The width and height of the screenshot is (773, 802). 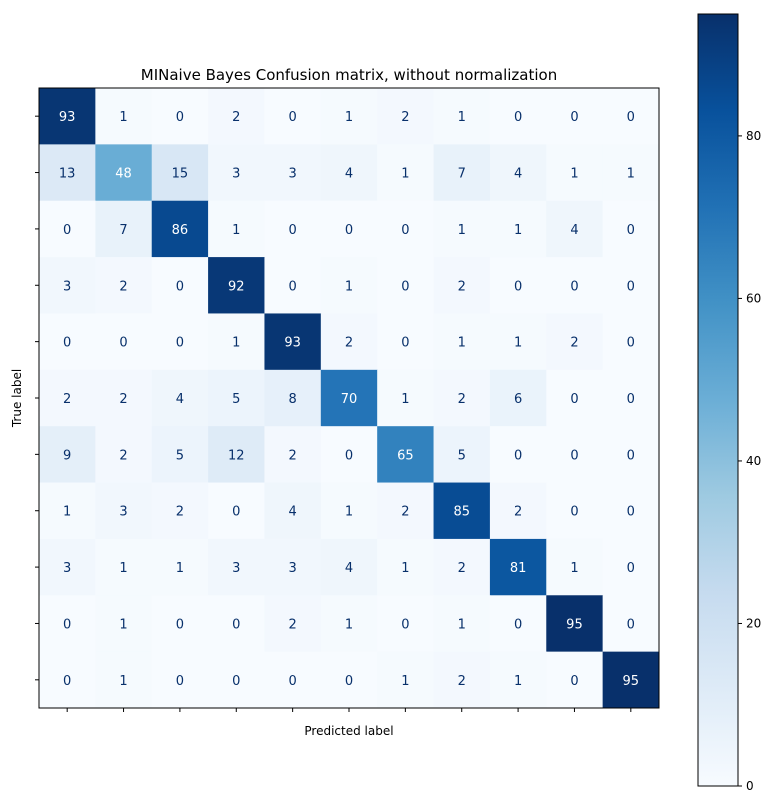 I want to click on matrix-cell-value: 13, so click(x=67, y=174).